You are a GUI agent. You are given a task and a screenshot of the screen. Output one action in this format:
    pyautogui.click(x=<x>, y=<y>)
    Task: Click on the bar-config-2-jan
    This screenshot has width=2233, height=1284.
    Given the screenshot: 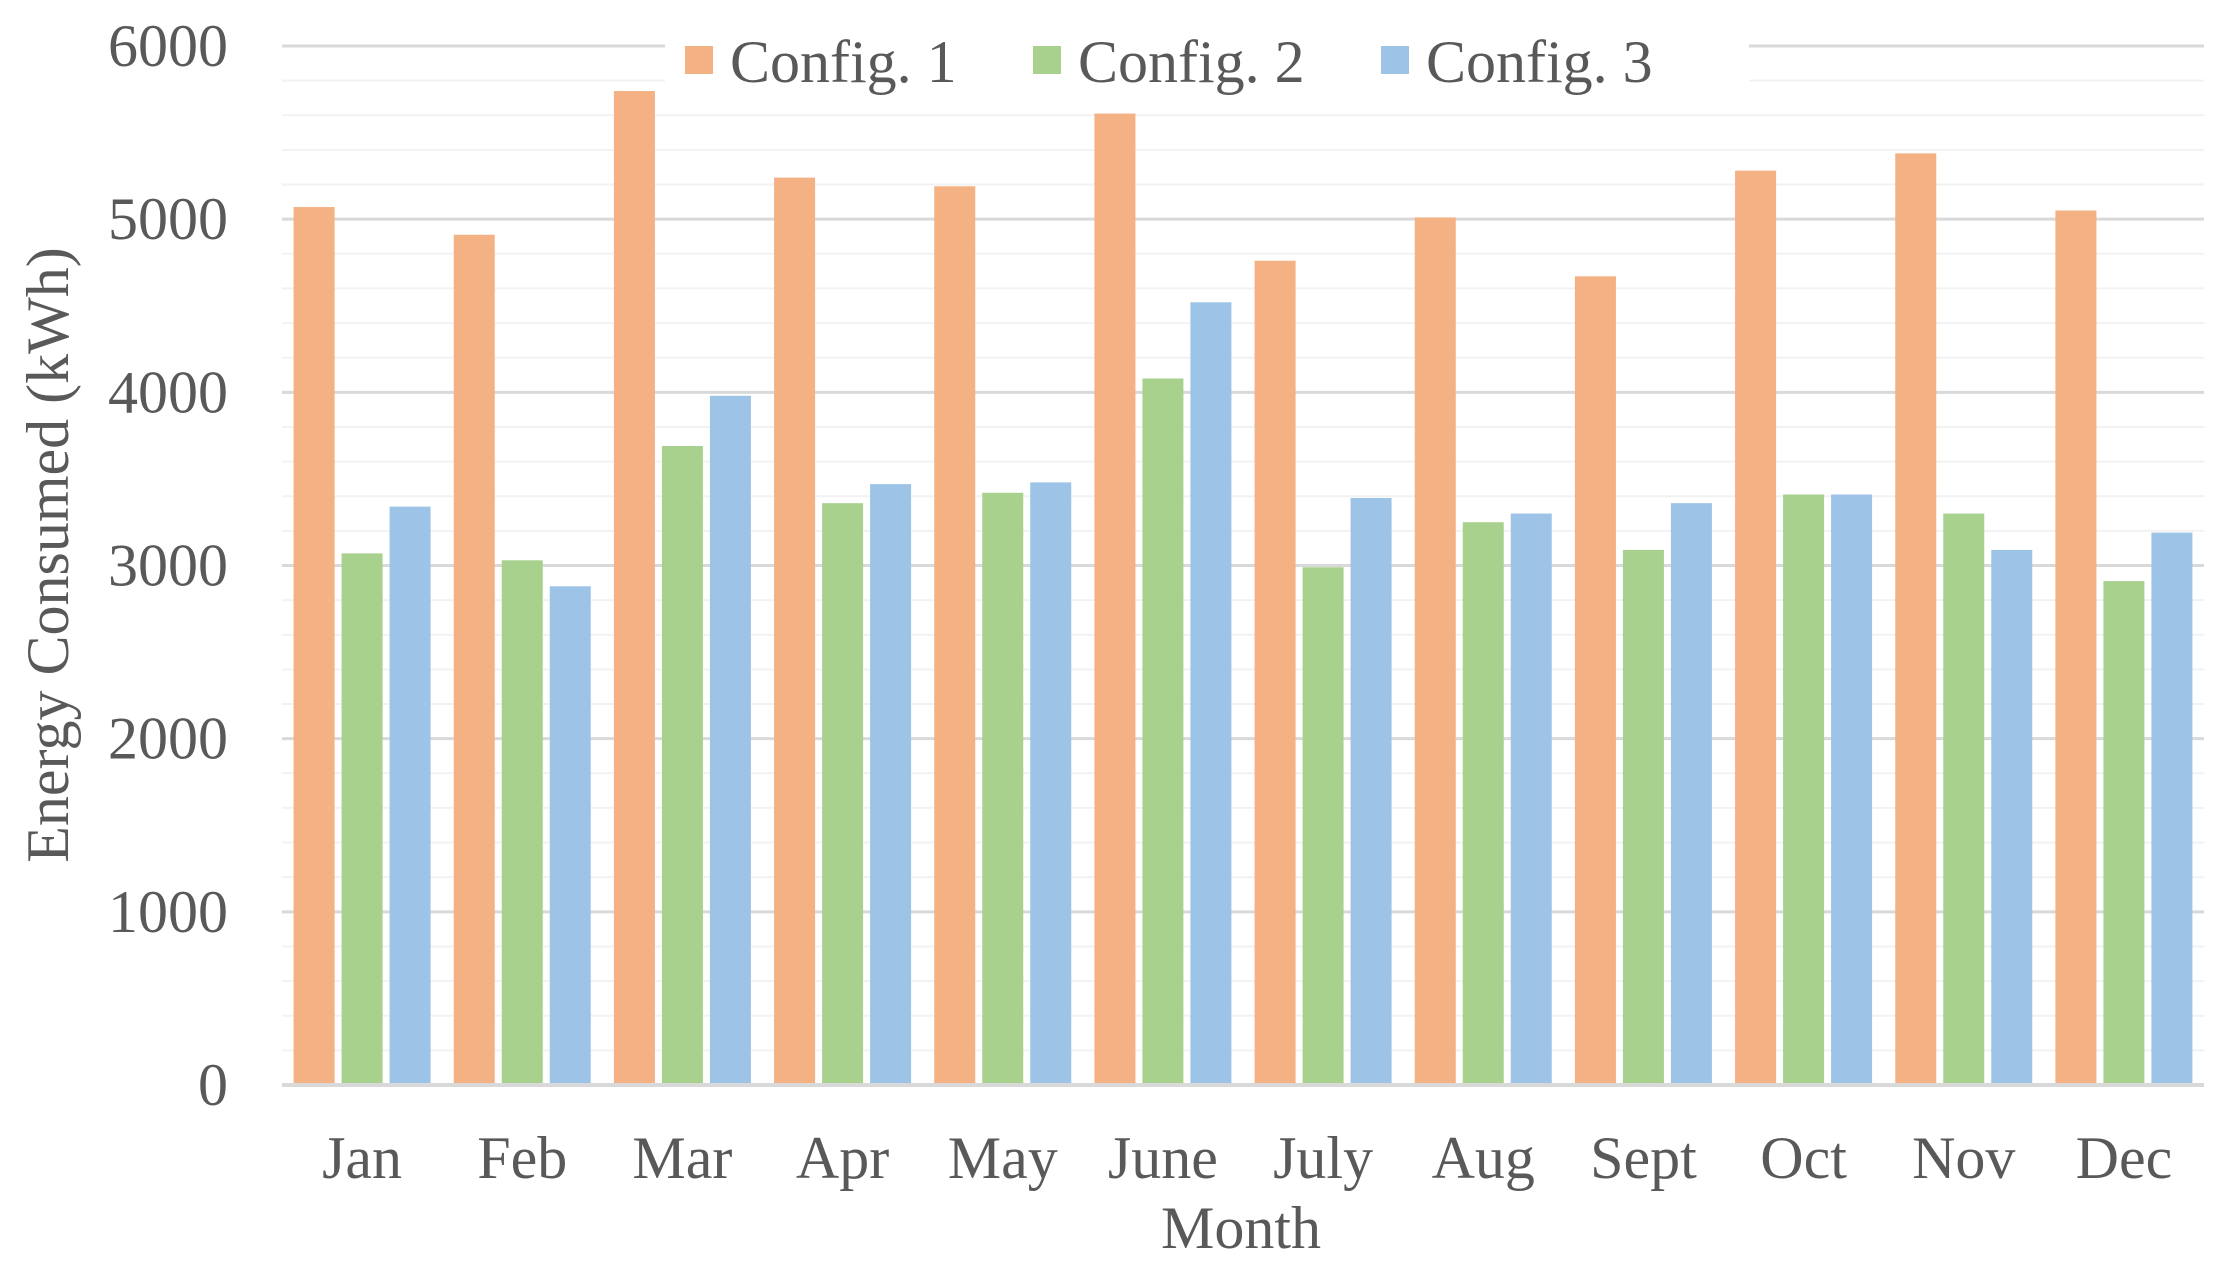 What is the action you would take?
    pyautogui.click(x=362, y=819)
    